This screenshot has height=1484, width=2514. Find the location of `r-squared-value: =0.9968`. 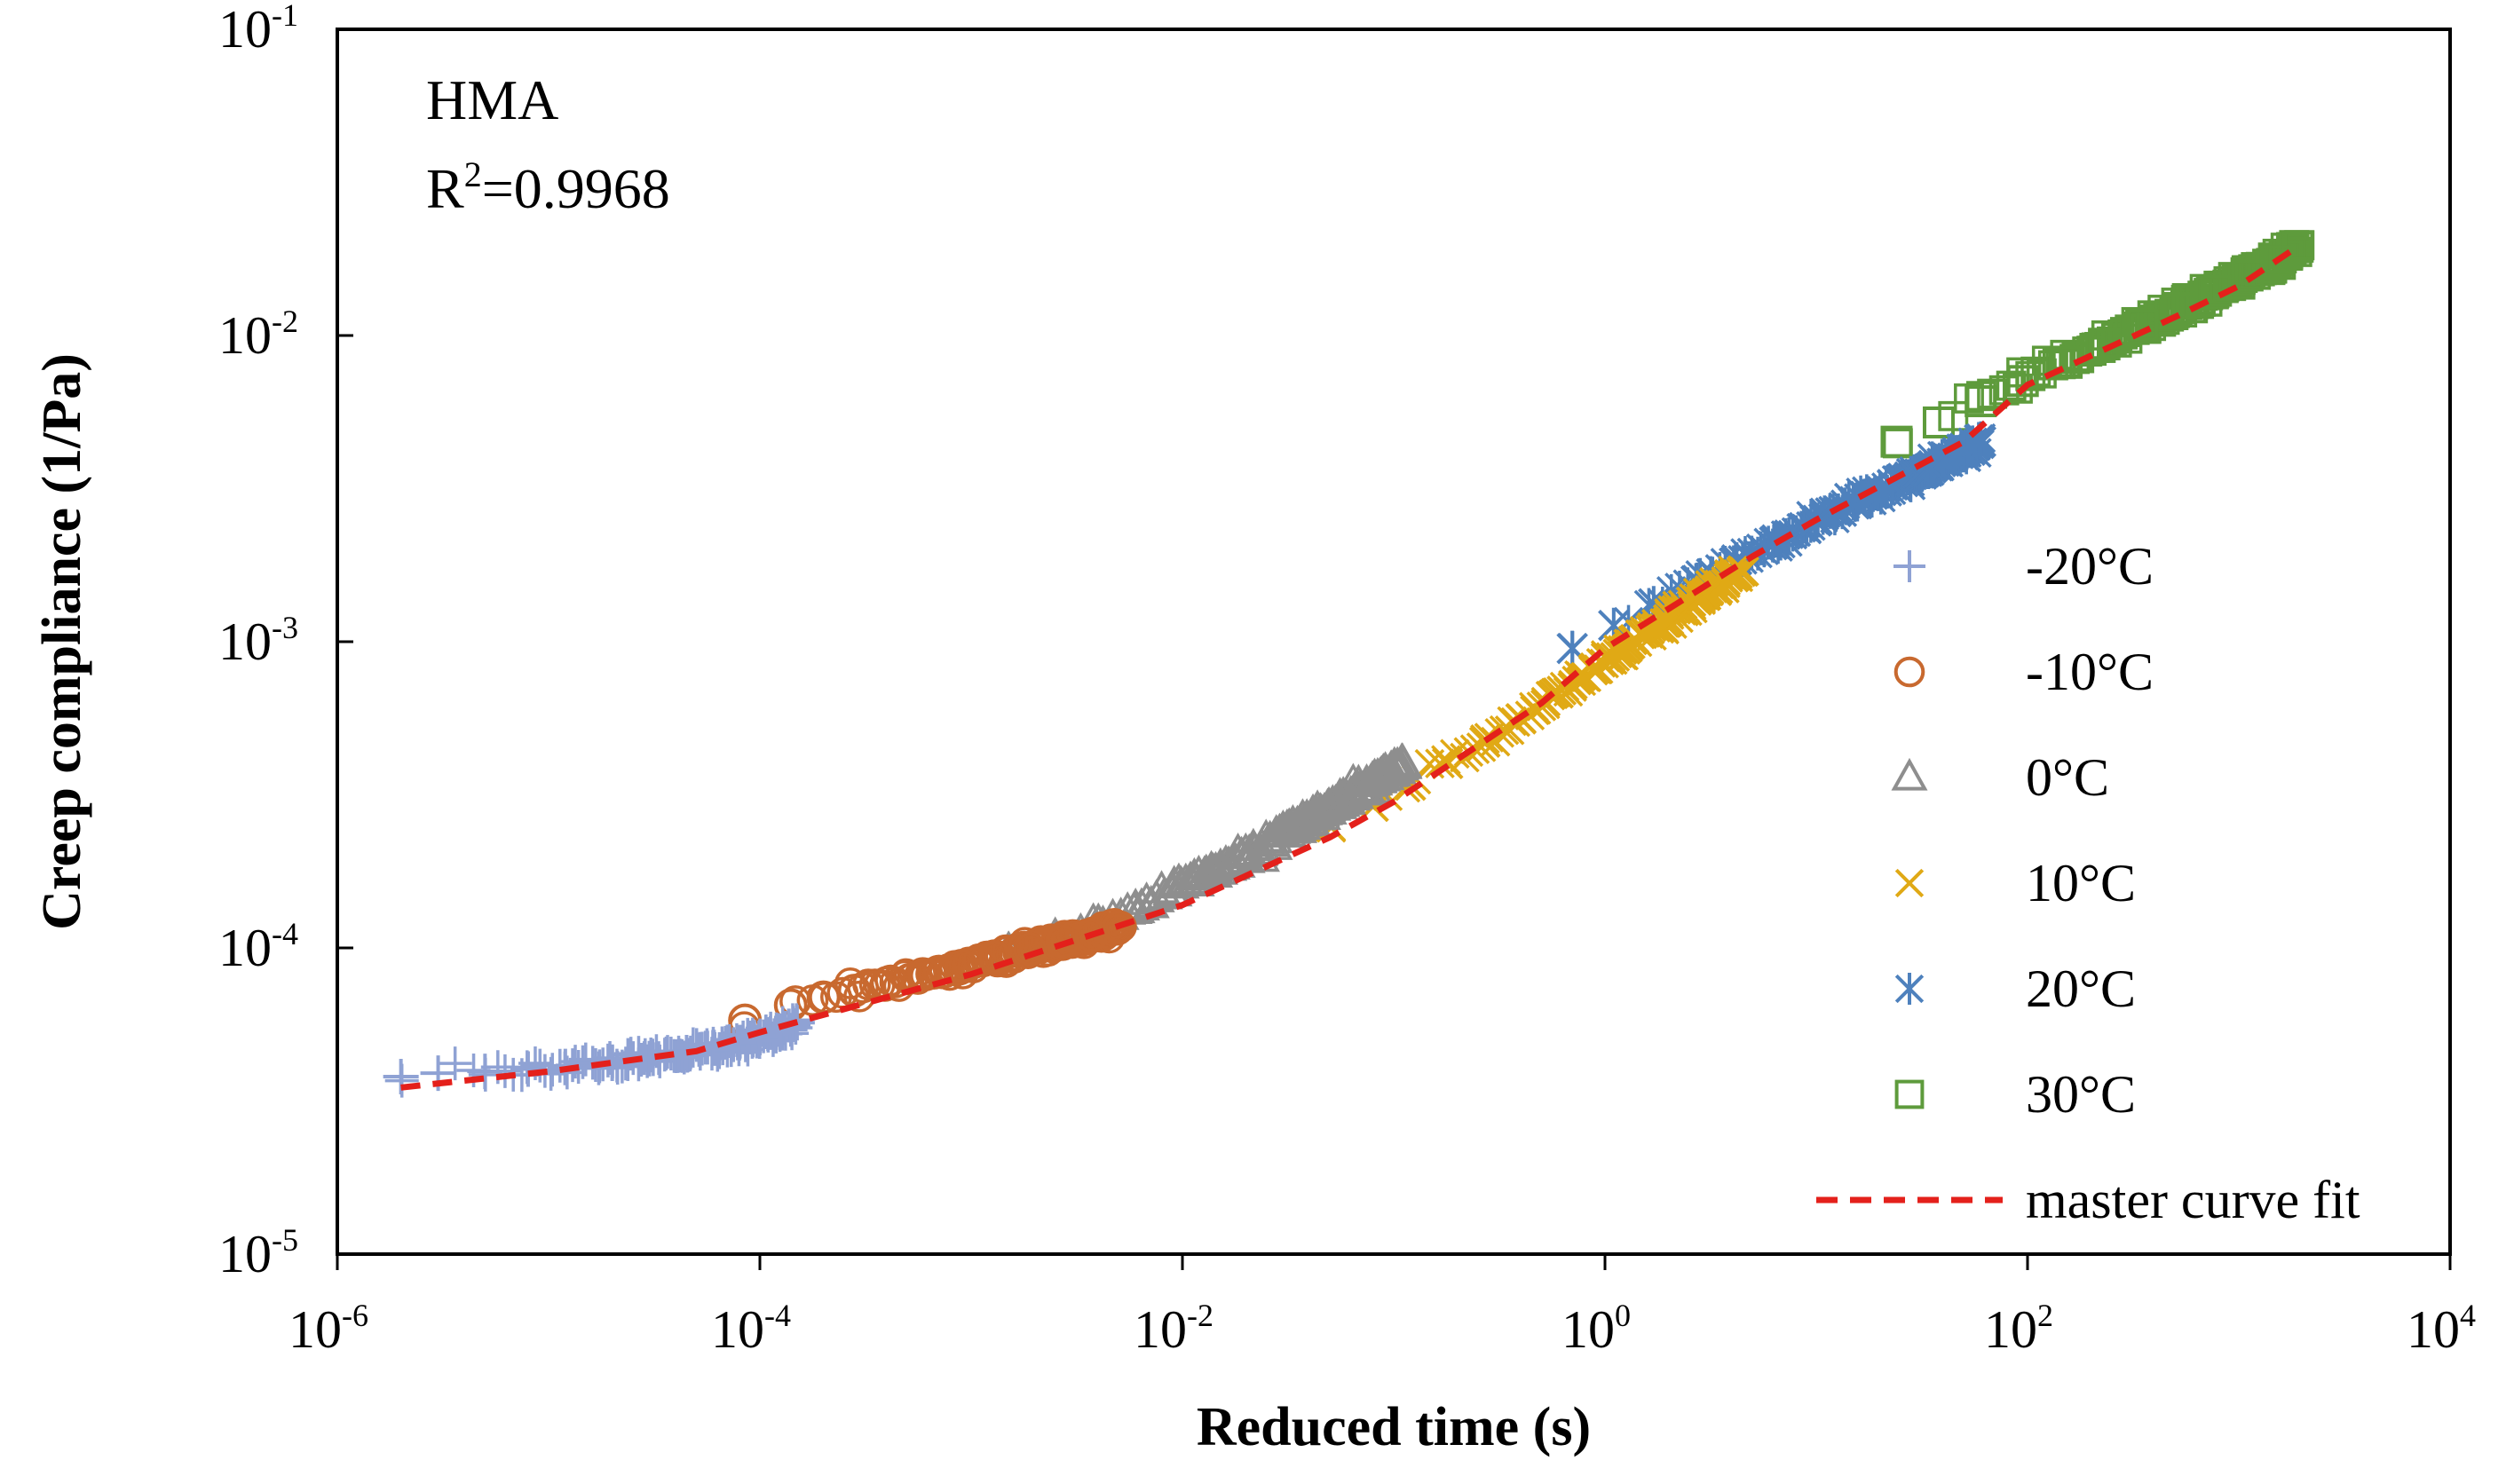

r-squared-value: =0.9968 is located at coordinates (576, 189).